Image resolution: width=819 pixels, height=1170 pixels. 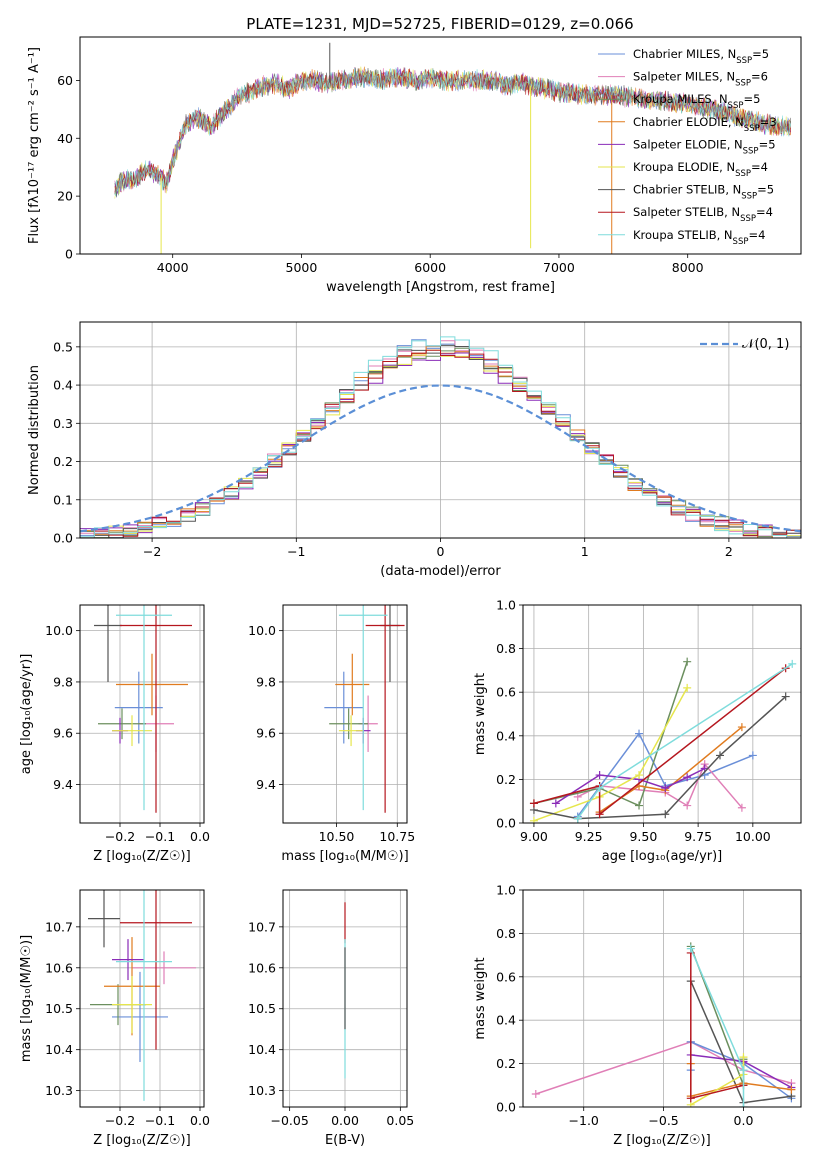 I want to click on x-axis-label: age [log₁₀(age/yr)], so click(x=662, y=856).